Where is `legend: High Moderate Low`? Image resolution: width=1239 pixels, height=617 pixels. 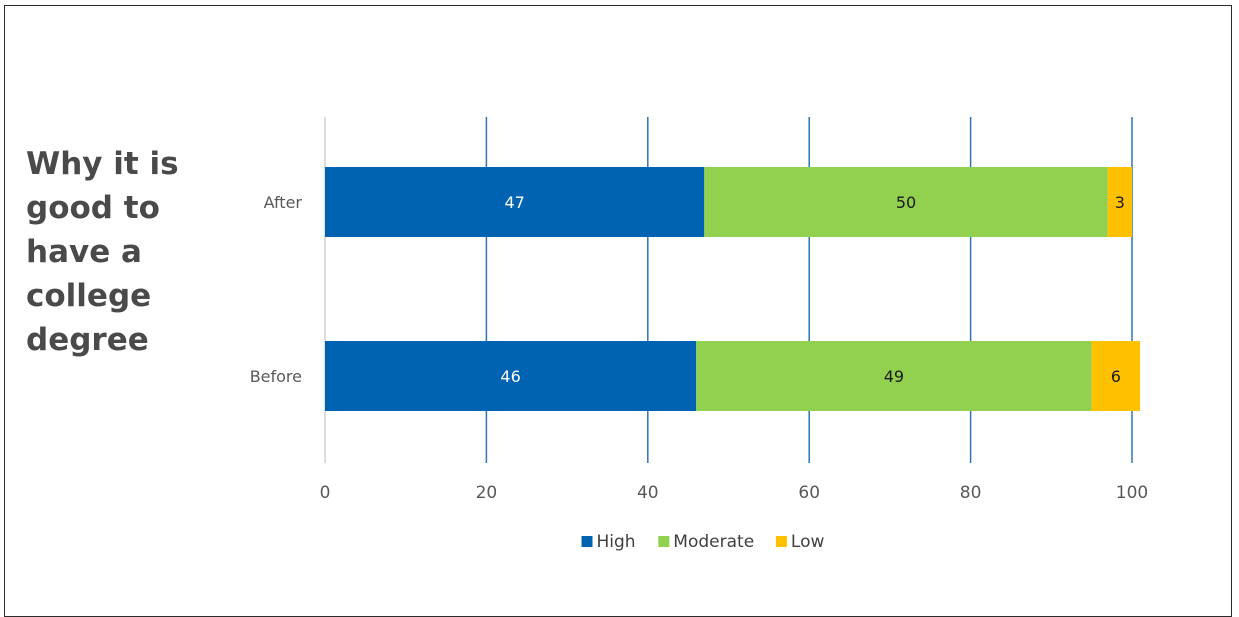
legend: High Moderate Low is located at coordinates (703, 542).